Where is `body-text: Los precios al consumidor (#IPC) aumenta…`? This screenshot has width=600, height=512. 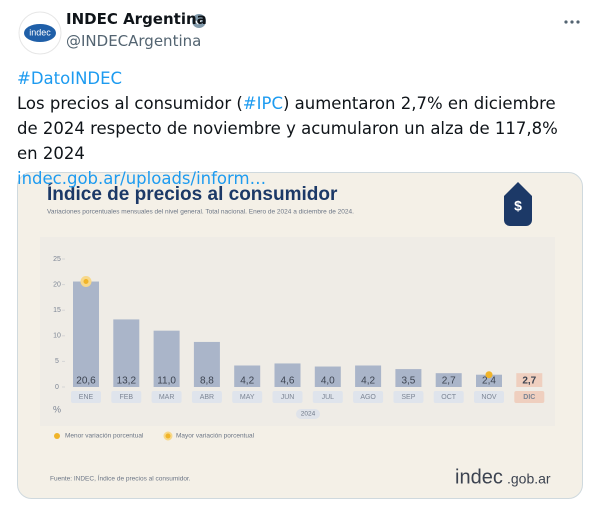 body-text: Los precios al consumidor (#IPC) aumenta… is located at coordinates (297, 128).